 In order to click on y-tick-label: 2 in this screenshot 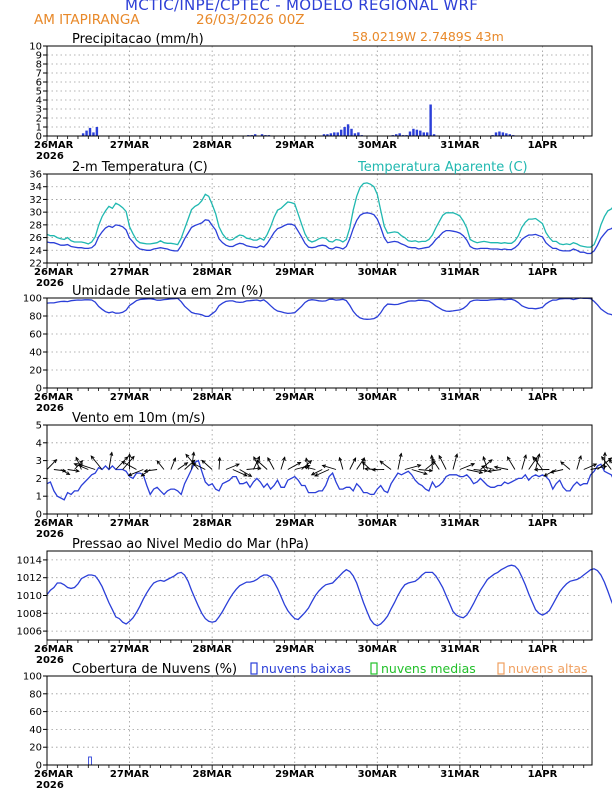, I will do `click(39, 479)`.